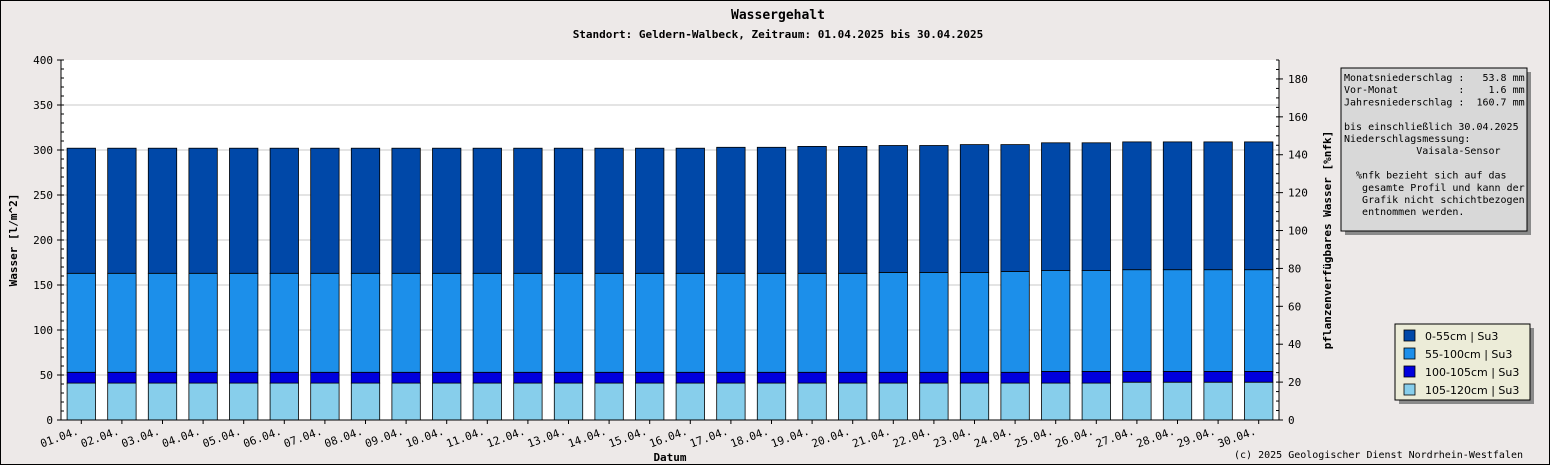  Describe the element at coordinates (1294, 344) in the screenshot. I see `y2-tick-label: 40` at that location.